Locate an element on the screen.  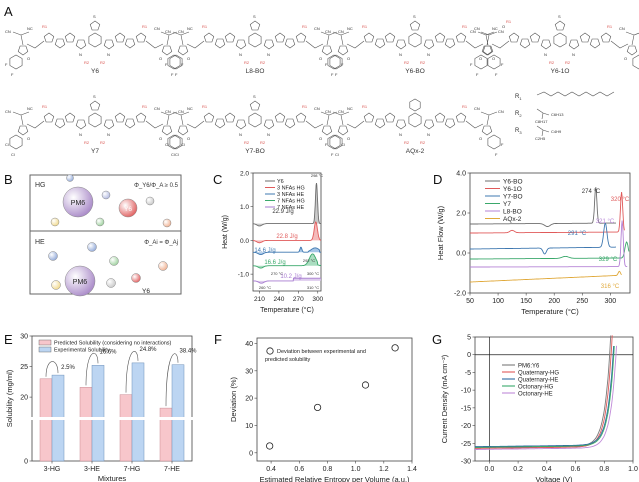
annotation: 298 °C is located at coordinates (317, 175).